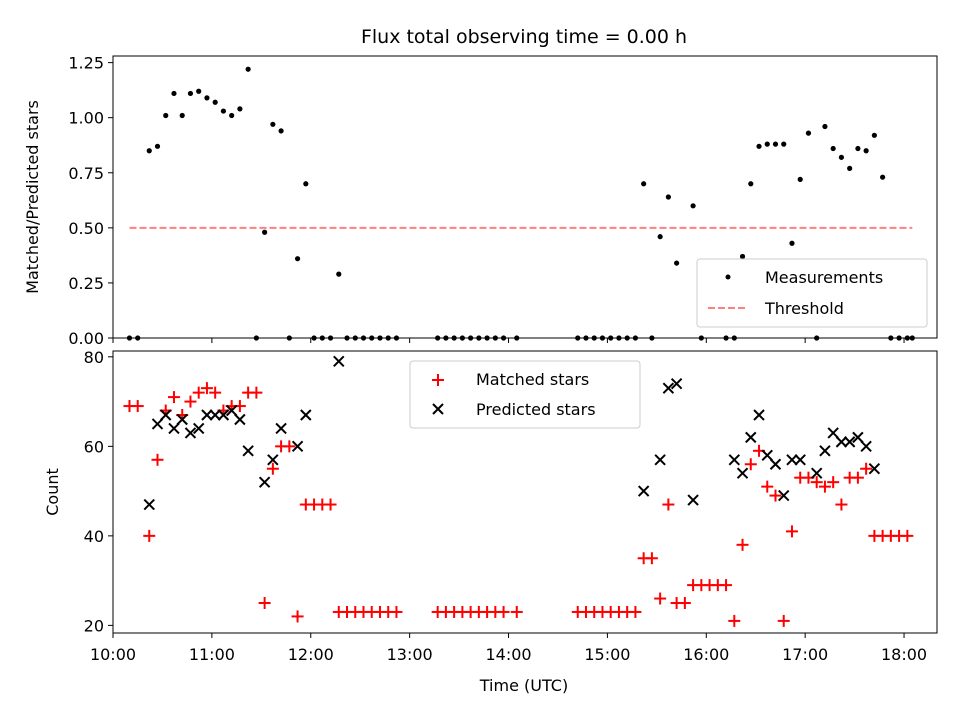 The width and height of the screenshot is (960, 720). I want to click on top-legend: Measurements Threshold, so click(812, 293).